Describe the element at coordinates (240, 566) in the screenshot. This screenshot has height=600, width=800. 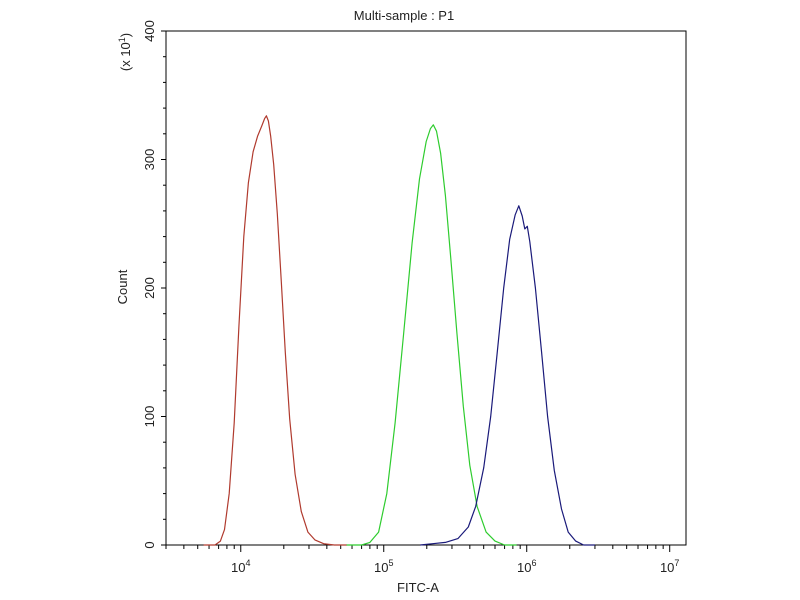
I see `x-tick-label: 10⁴` at that location.